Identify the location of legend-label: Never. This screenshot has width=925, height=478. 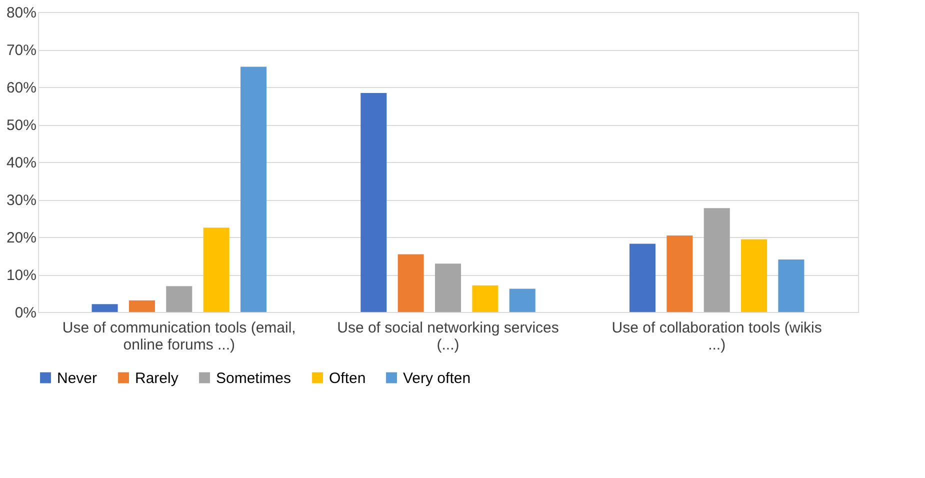
(77, 378).